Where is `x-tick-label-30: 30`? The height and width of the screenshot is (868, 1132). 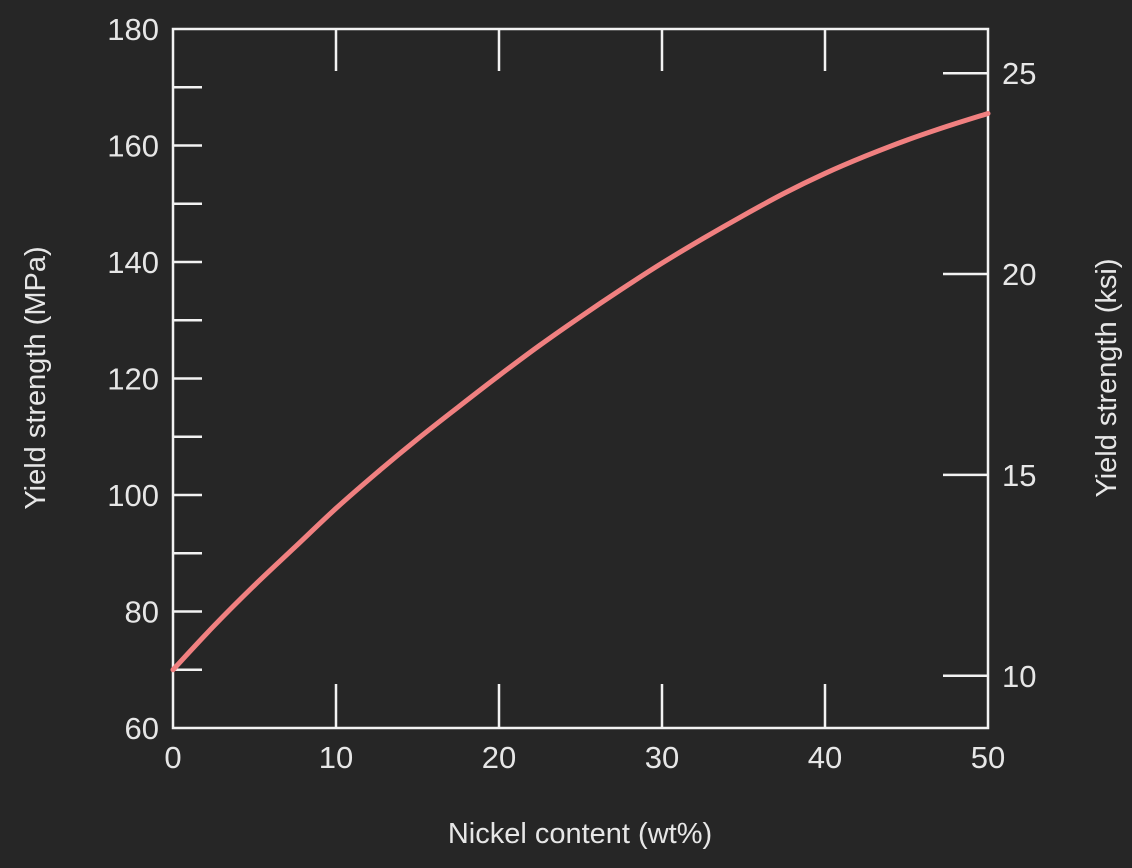
x-tick-label-30: 30 is located at coordinates (662, 757).